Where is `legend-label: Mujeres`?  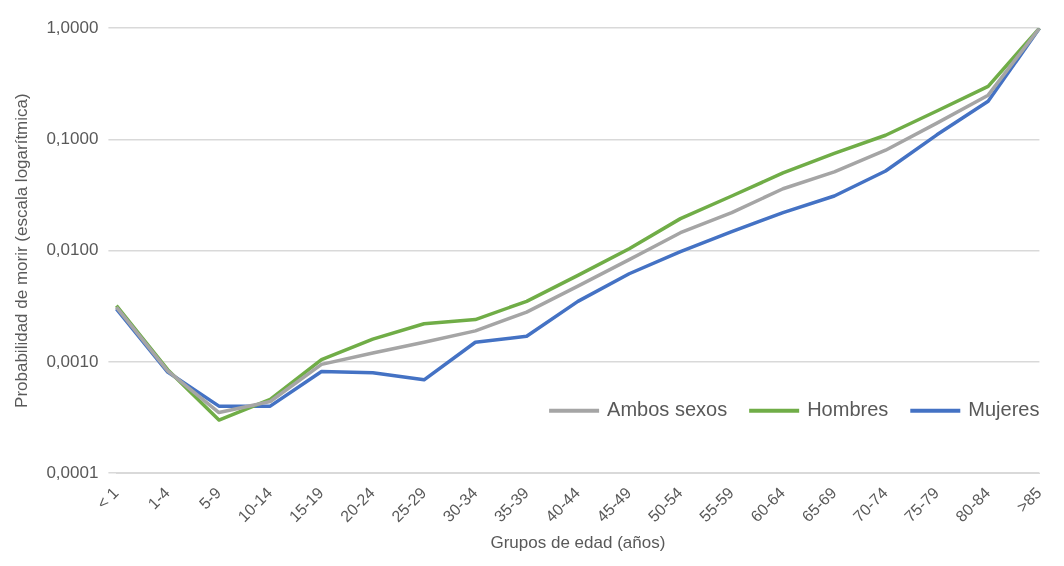
legend-label: Mujeres is located at coordinates (1004, 409).